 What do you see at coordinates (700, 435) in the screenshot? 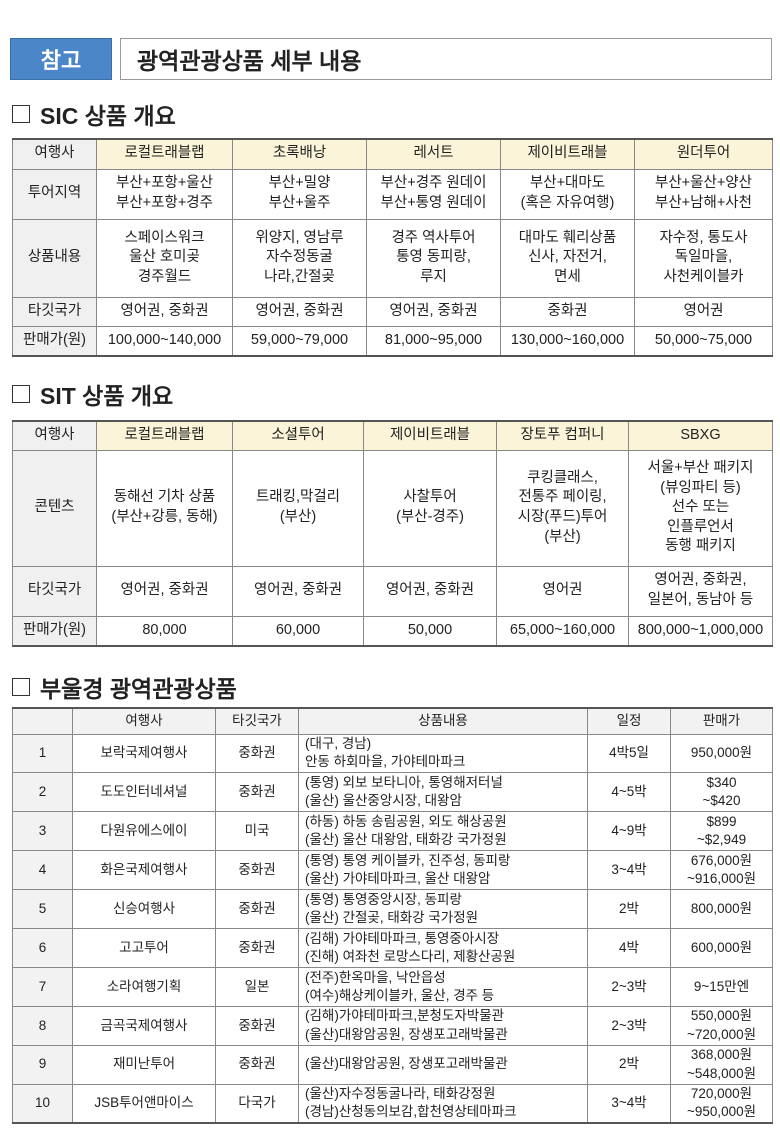
I see `header-agency: SBXG` at bounding box center [700, 435].